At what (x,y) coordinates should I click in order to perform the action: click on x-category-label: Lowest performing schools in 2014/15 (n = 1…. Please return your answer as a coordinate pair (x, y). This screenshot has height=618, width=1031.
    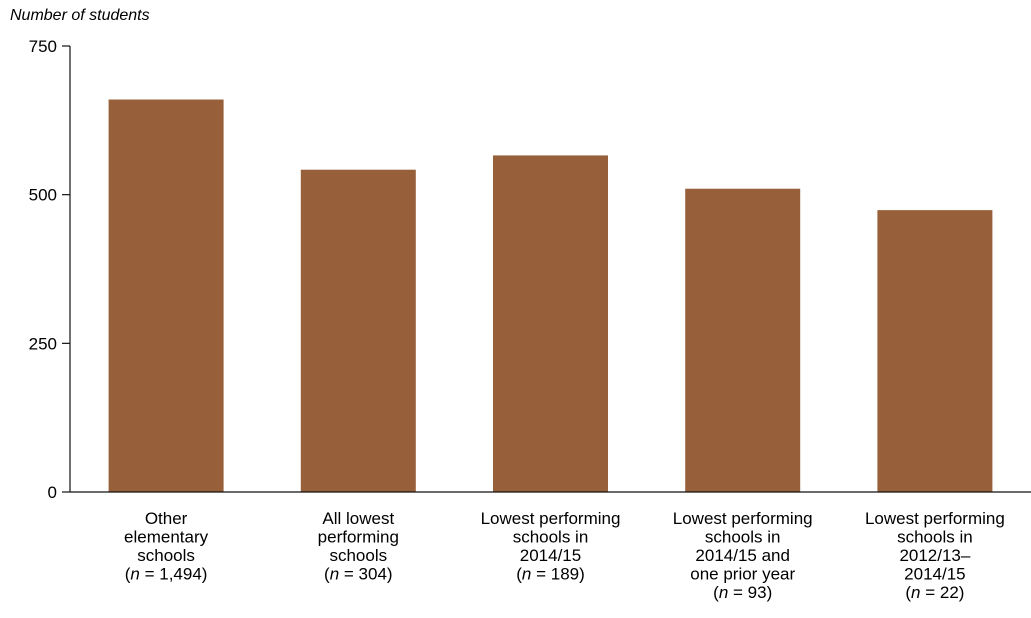
    Looking at the image, I should click on (551, 546).